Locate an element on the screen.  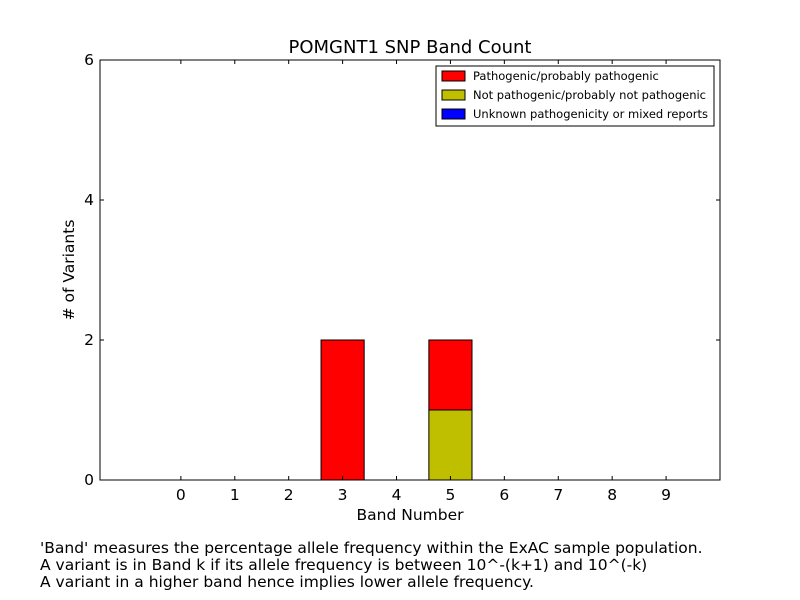
chart-title: POMGNT1 SNP Band Count is located at coordinates (410, 47).